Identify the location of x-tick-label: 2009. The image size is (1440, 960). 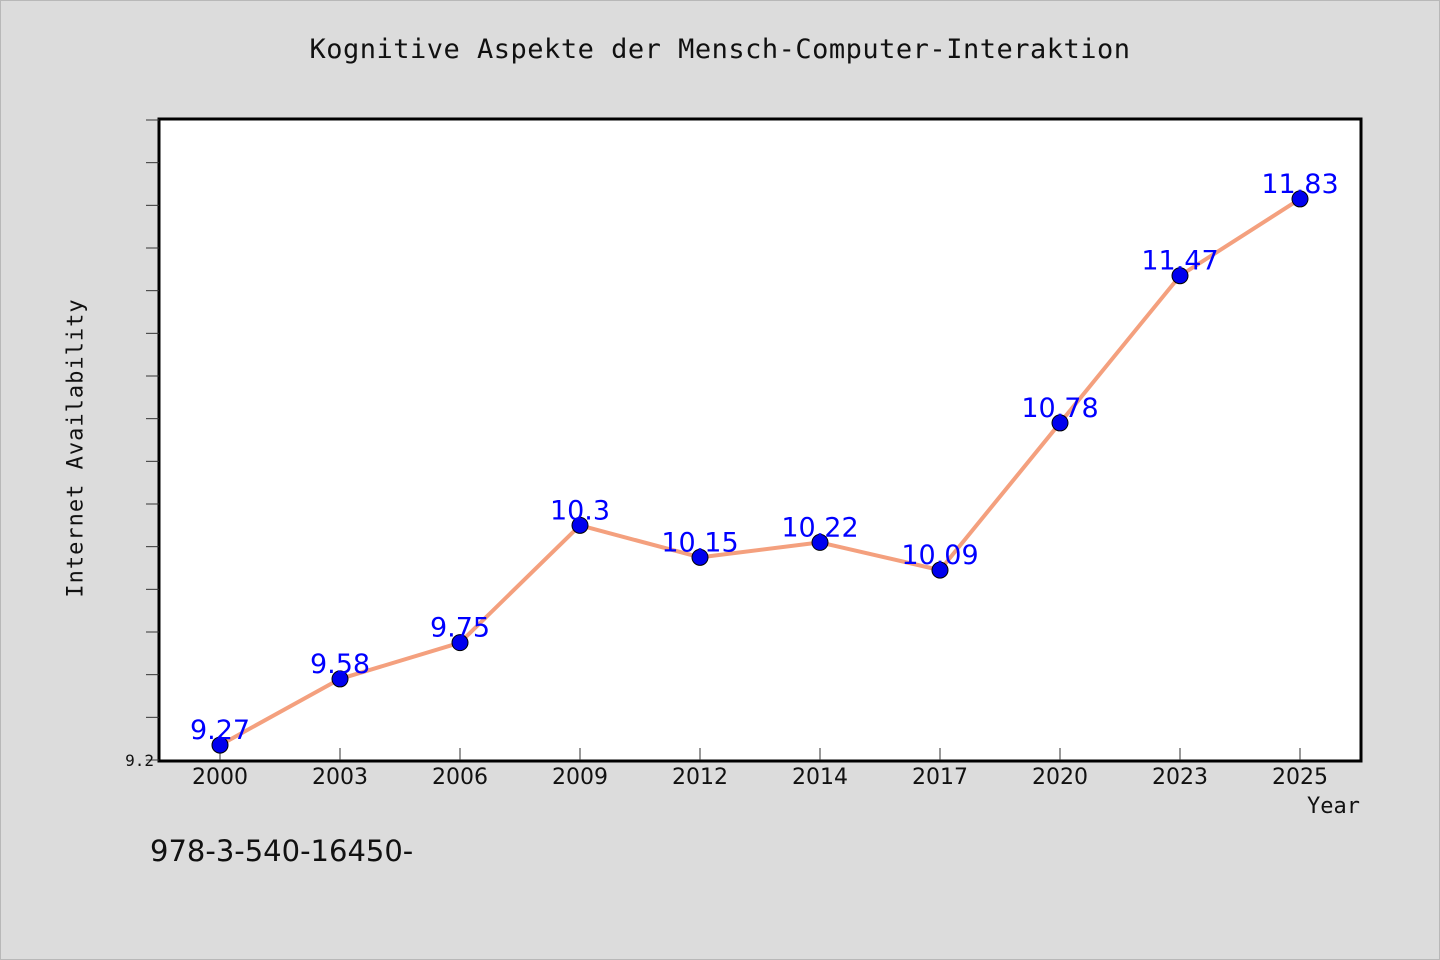
(580, 777).